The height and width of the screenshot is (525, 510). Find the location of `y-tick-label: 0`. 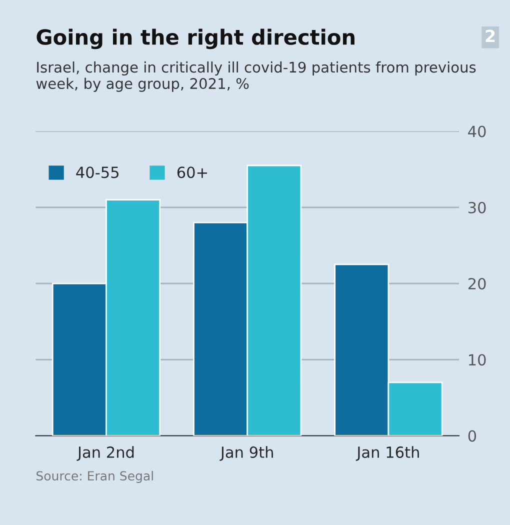

y-tick-label: 0 is located at coordinates (472, 436).